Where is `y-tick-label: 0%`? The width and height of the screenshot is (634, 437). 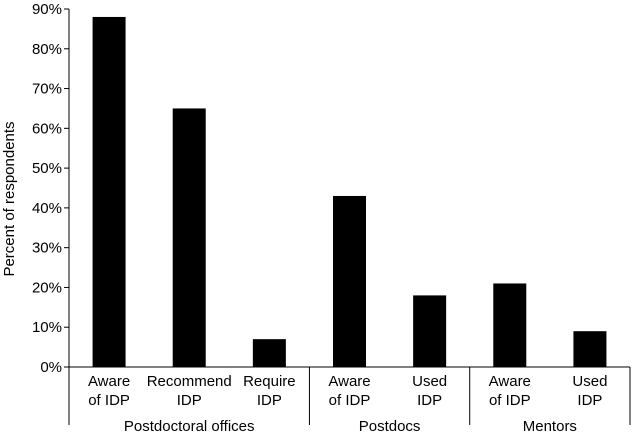
y-tick-label: 0% is located at coordinates (51, 367).